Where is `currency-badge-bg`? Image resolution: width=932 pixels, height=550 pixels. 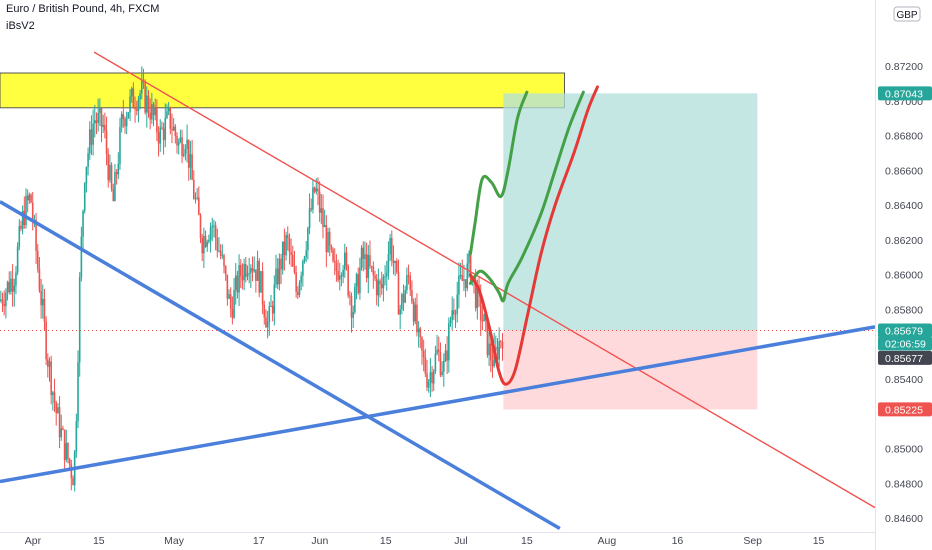
currency-badge-bg is located at coordinates (907, 14).